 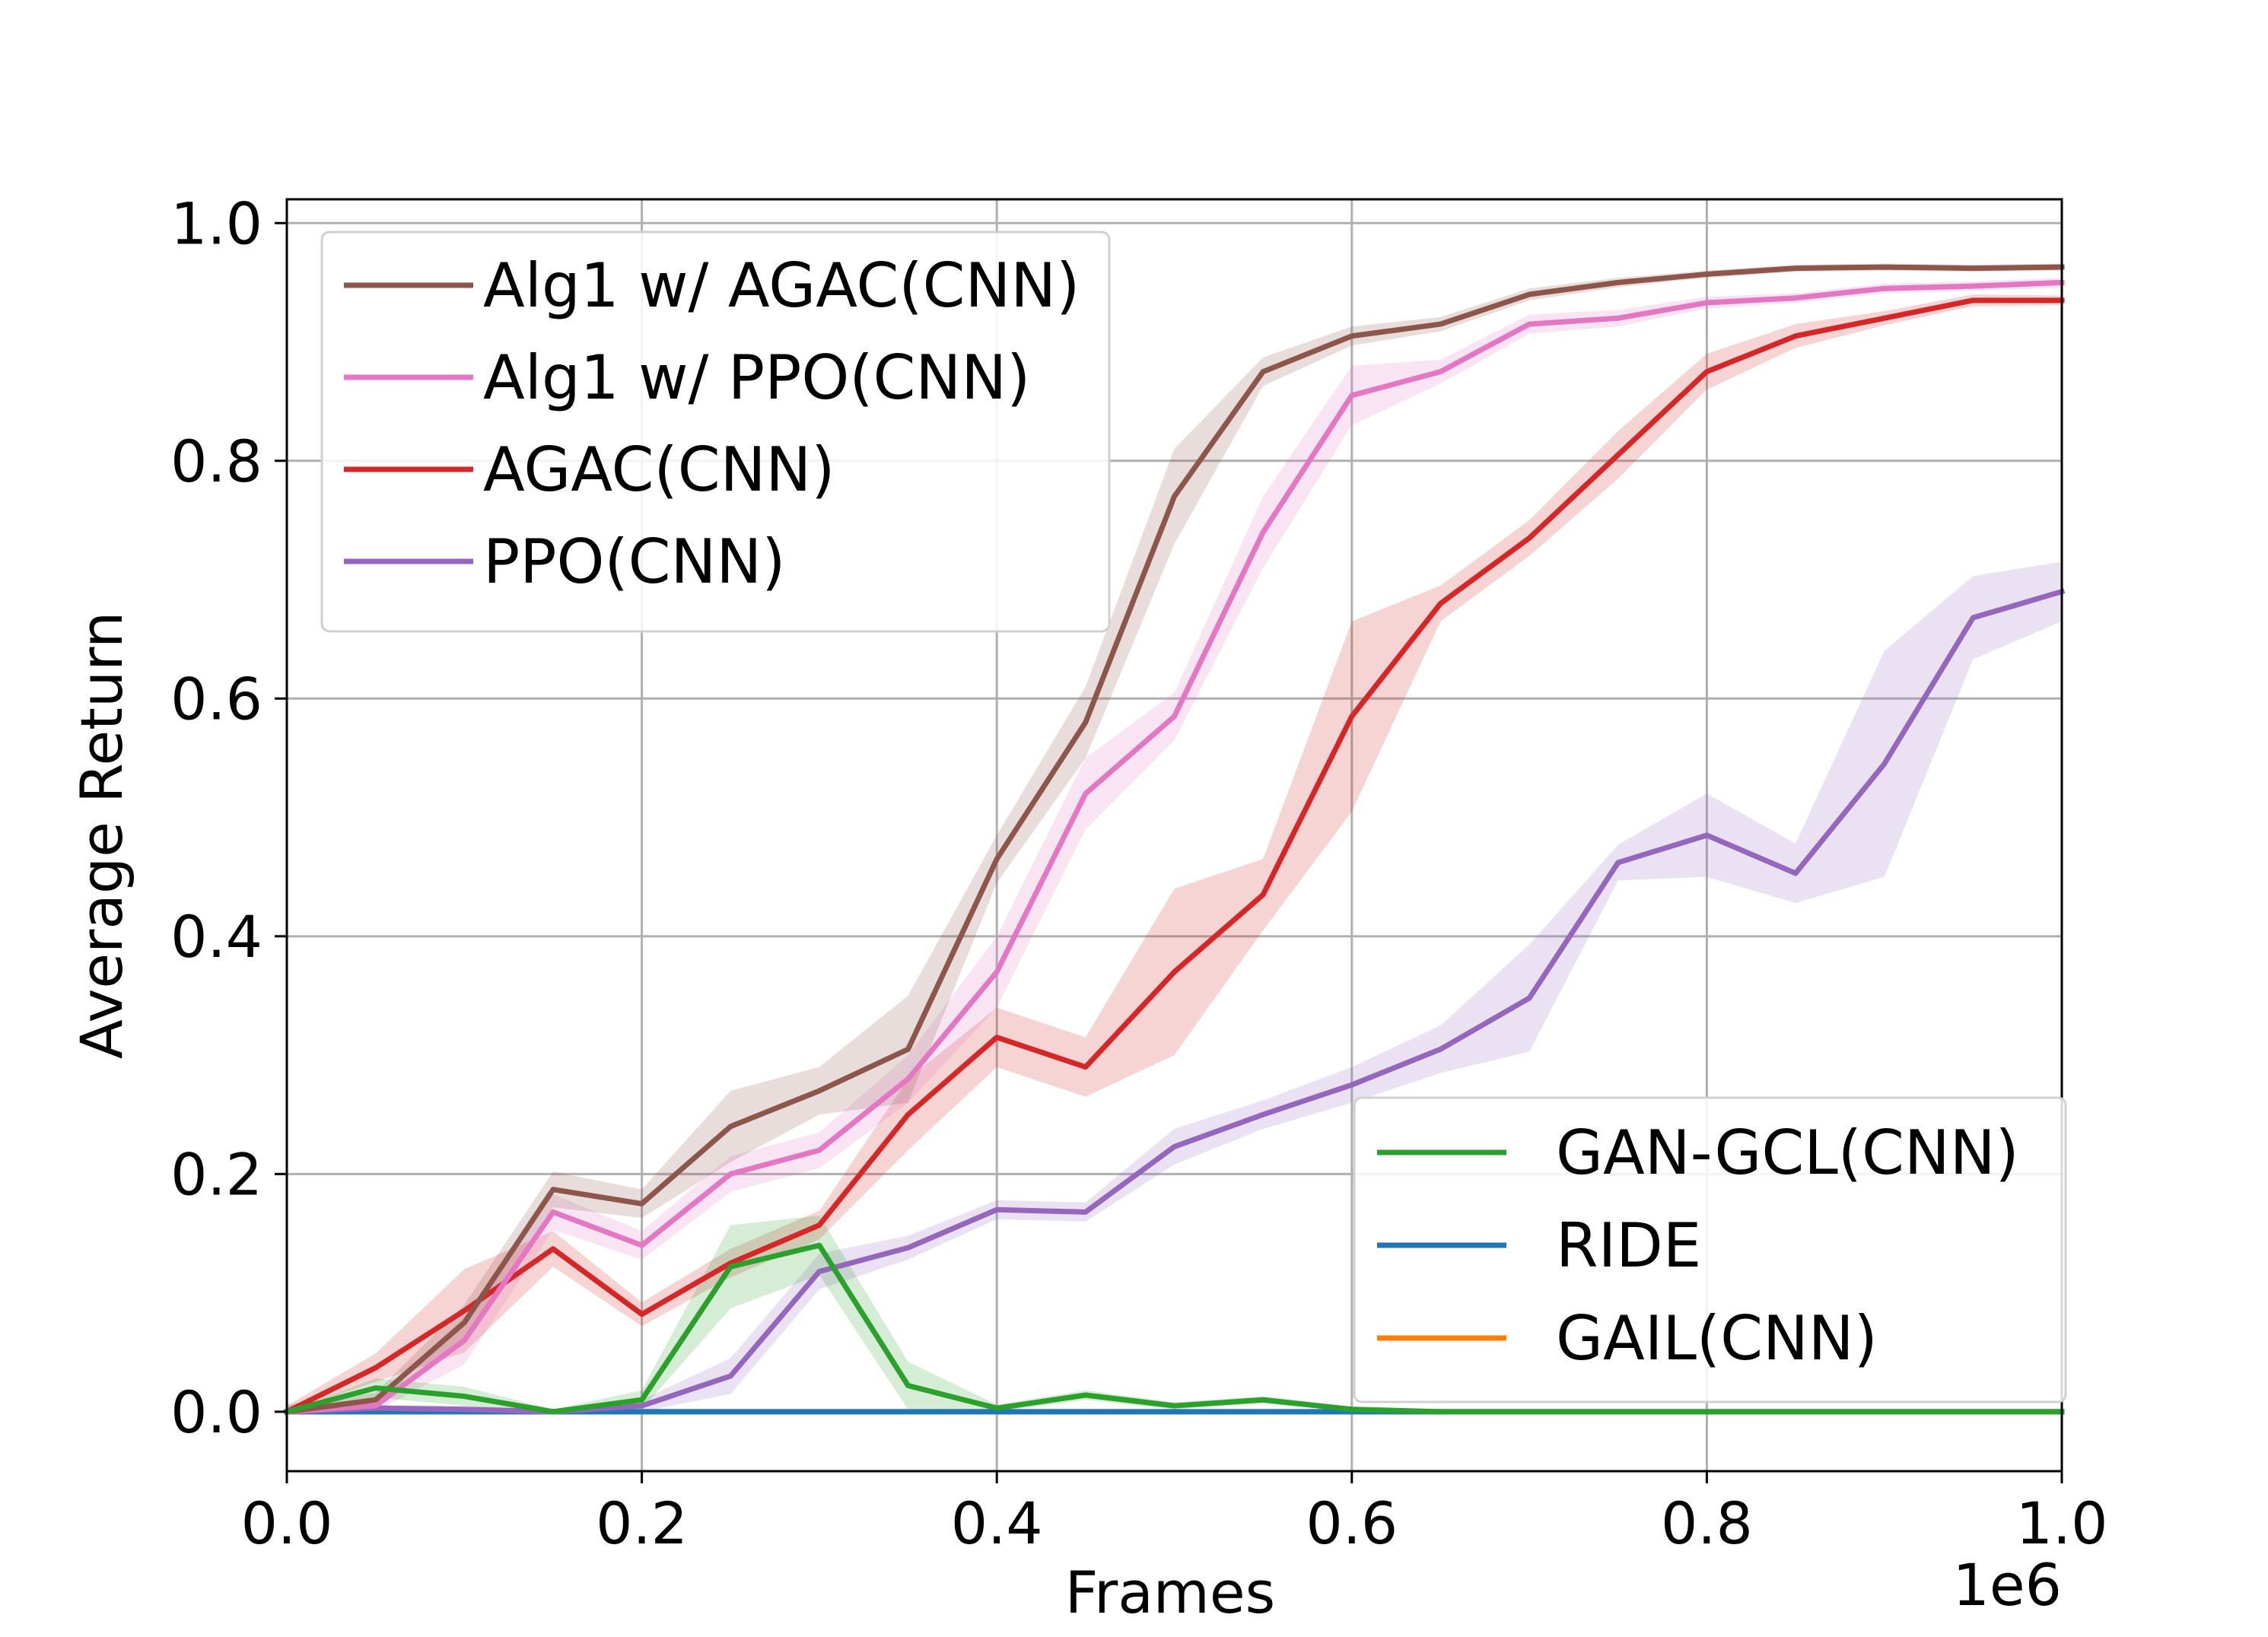 I want to click on y-tick-label: 0.2, so click(x=216, y=1174).